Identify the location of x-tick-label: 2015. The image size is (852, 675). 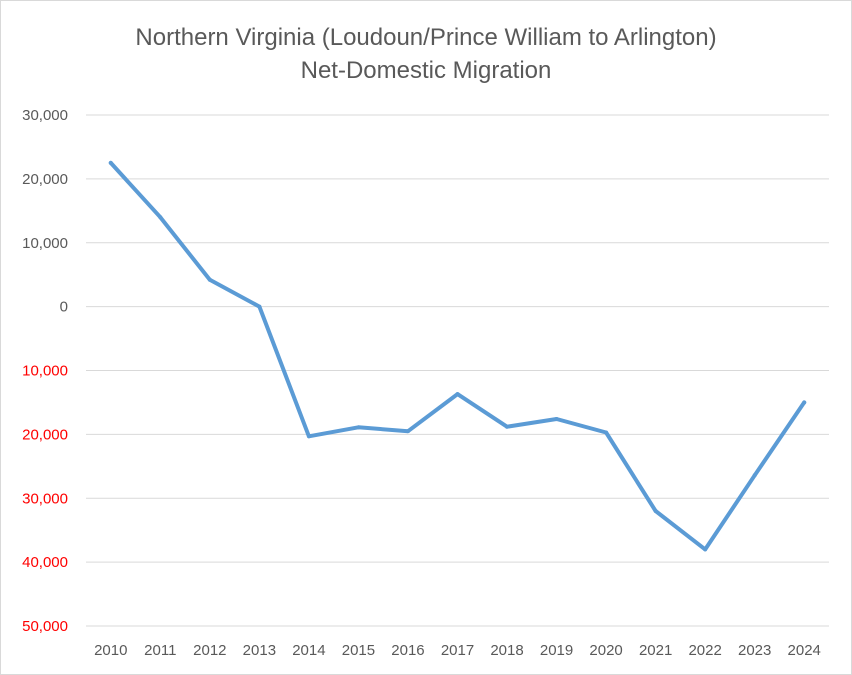
(358, 650).